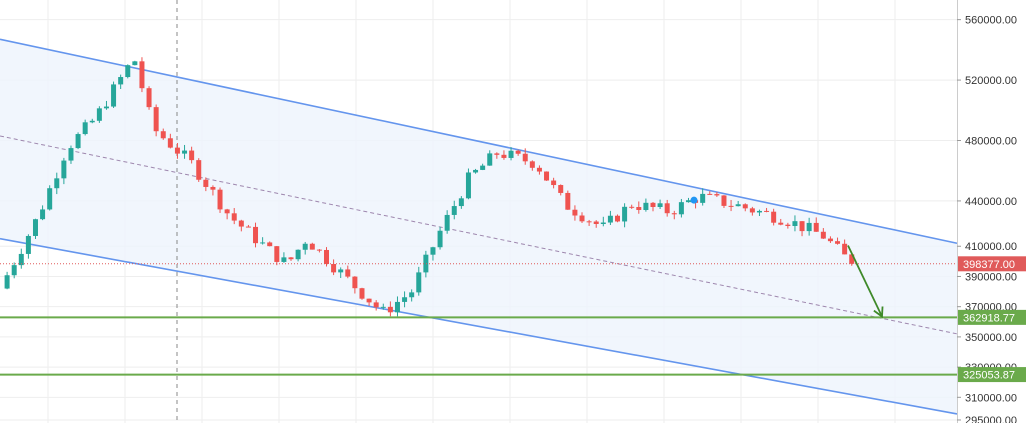 The height and width of the screenshot is (423, 1026). What do you see at coordinates (989, 265) in the screenshot?
I see `price-badge-label: 398377.00` at bounding box center [989, 265].